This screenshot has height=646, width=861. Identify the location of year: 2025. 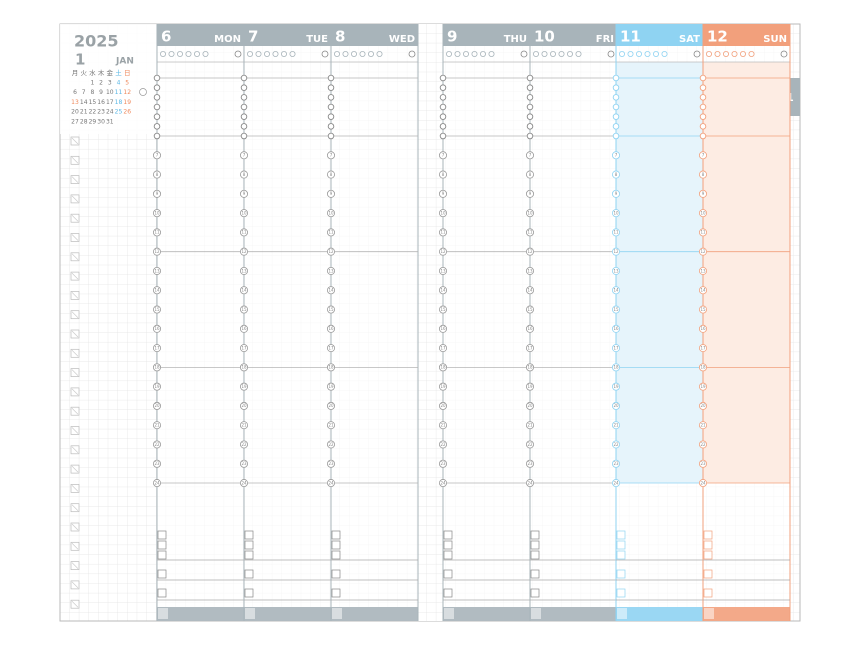
(96, 41).